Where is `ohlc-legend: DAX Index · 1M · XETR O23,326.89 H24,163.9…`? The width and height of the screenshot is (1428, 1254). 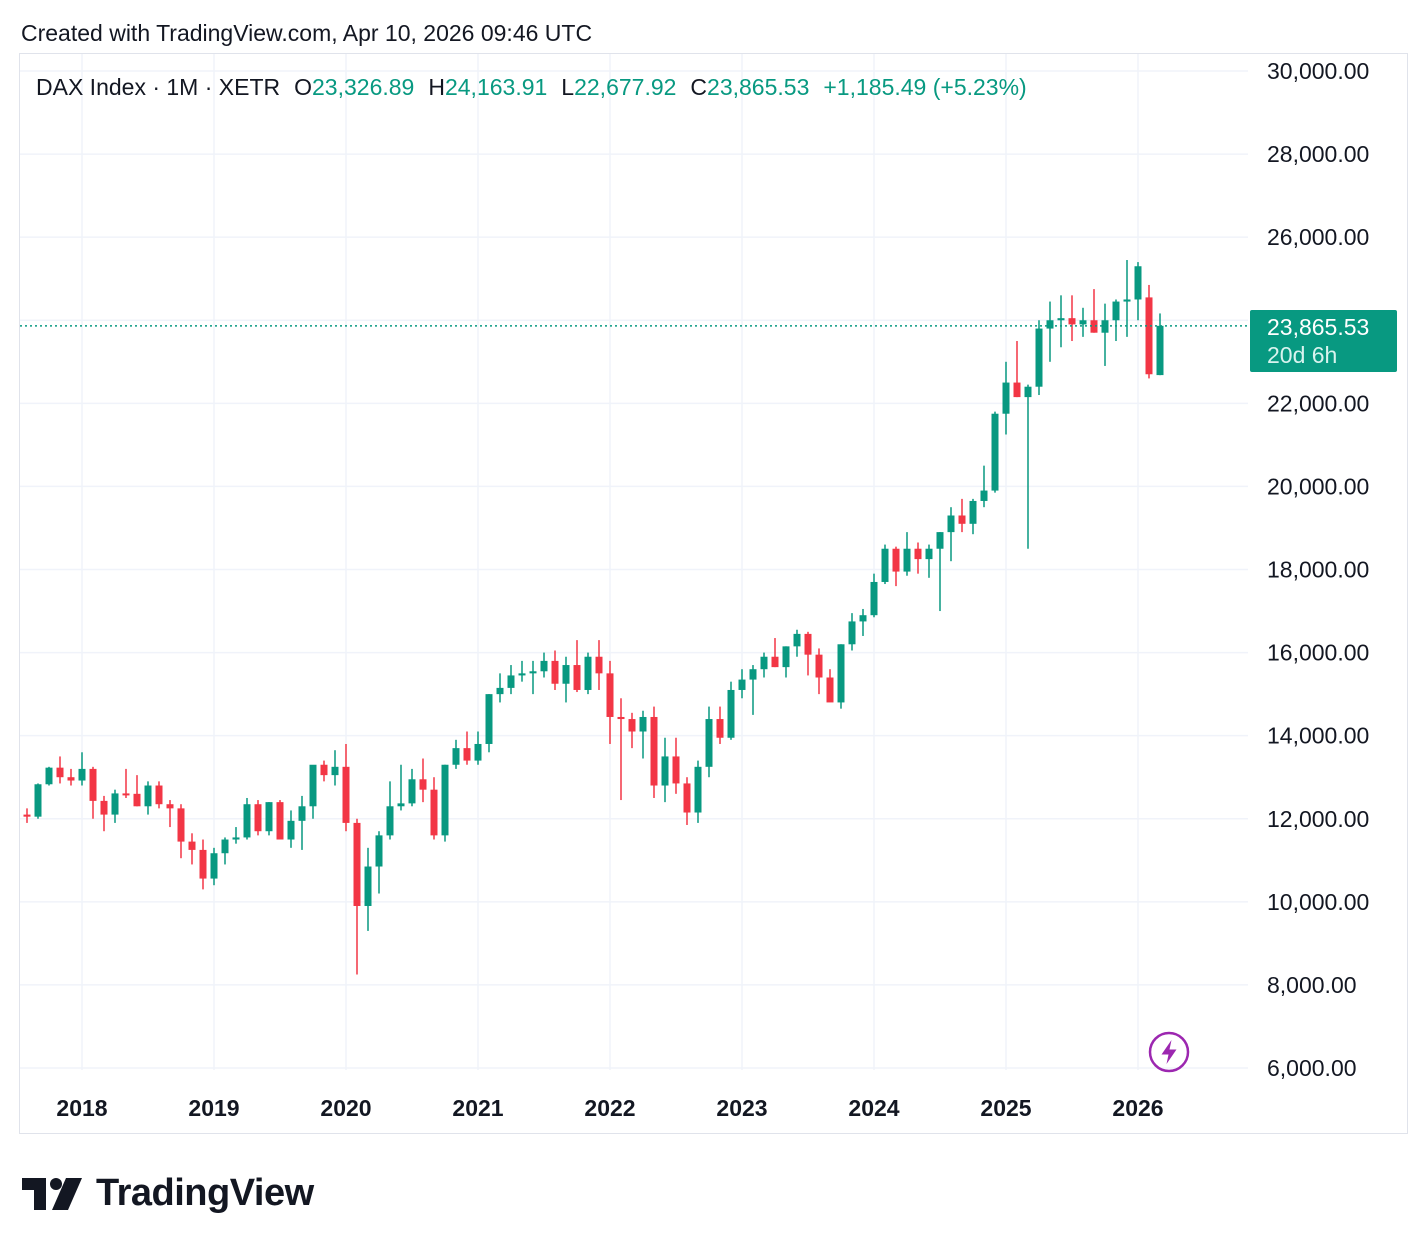 ohlc-legend: DAX Index · 1M · XETR O23,326.89 H24,163.9… is located at coordinates (531, 87).